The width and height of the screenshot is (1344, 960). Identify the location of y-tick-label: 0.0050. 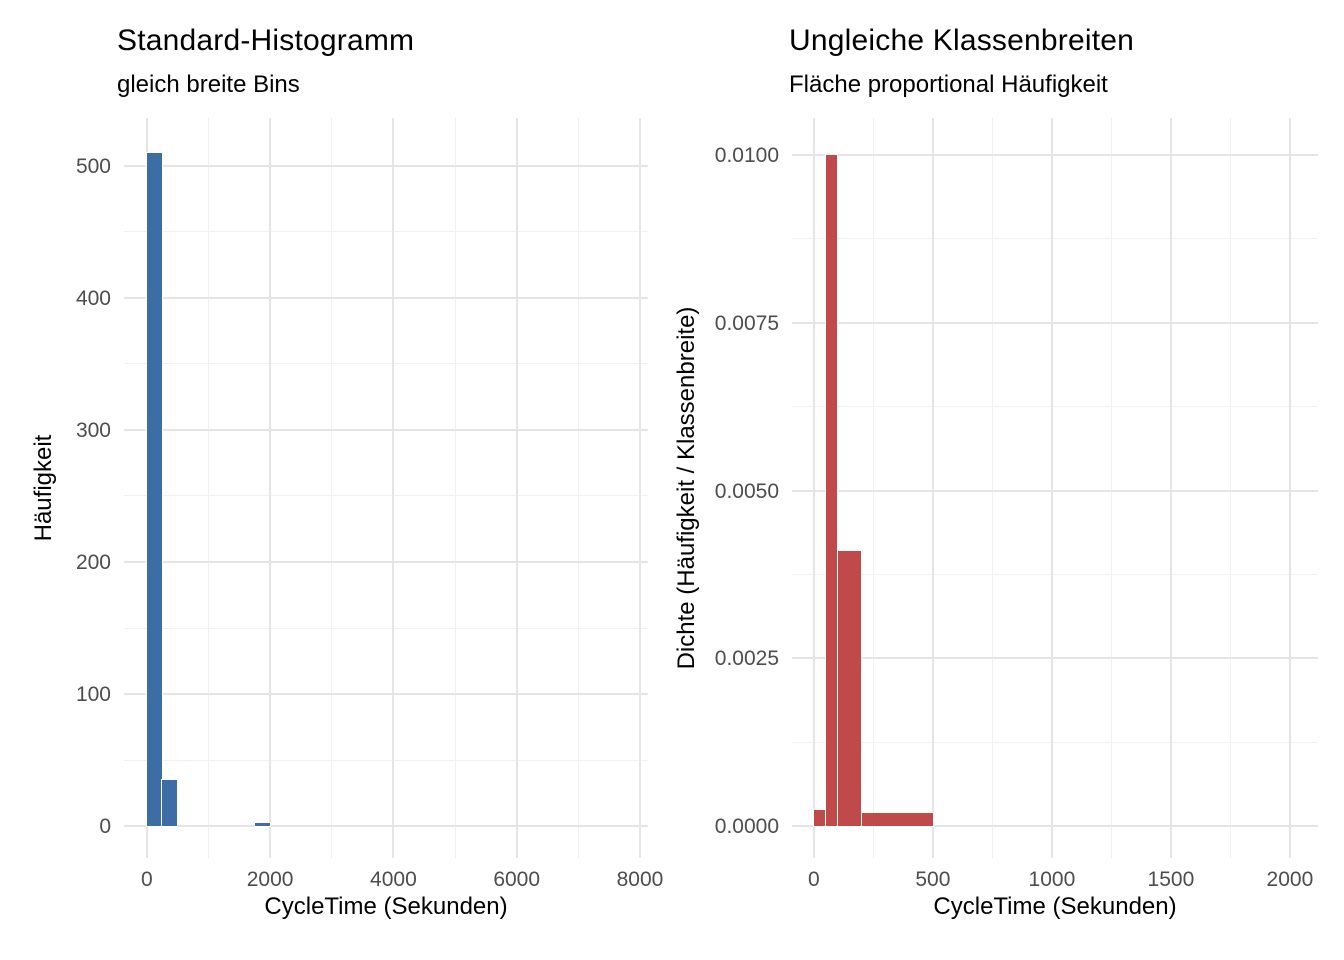
(746, 491).